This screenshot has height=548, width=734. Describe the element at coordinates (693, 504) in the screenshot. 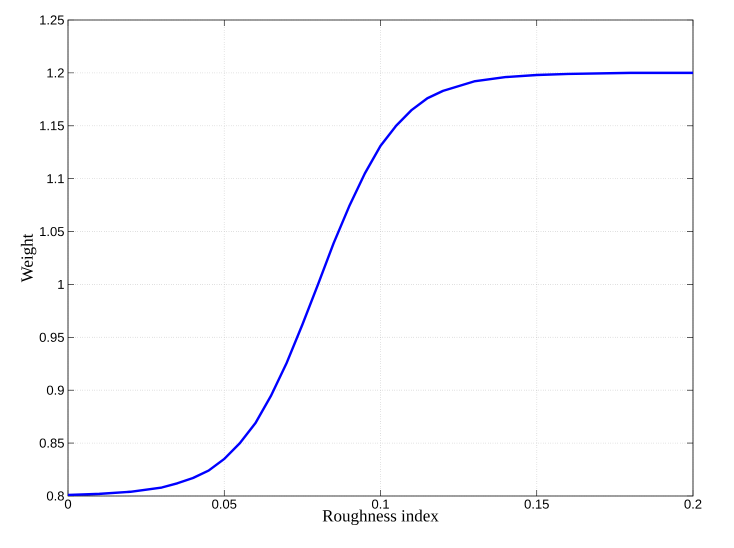

I see `x-tick-label: 0.2` at that location.